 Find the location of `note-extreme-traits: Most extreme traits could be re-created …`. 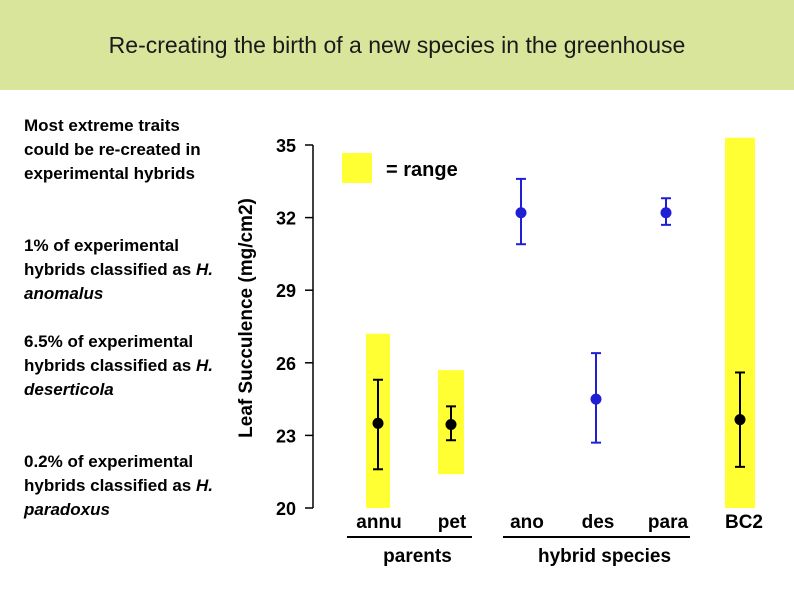

note-extreme-traits: Most extreme traits could be re-created … is located at coordinates (119, 150).